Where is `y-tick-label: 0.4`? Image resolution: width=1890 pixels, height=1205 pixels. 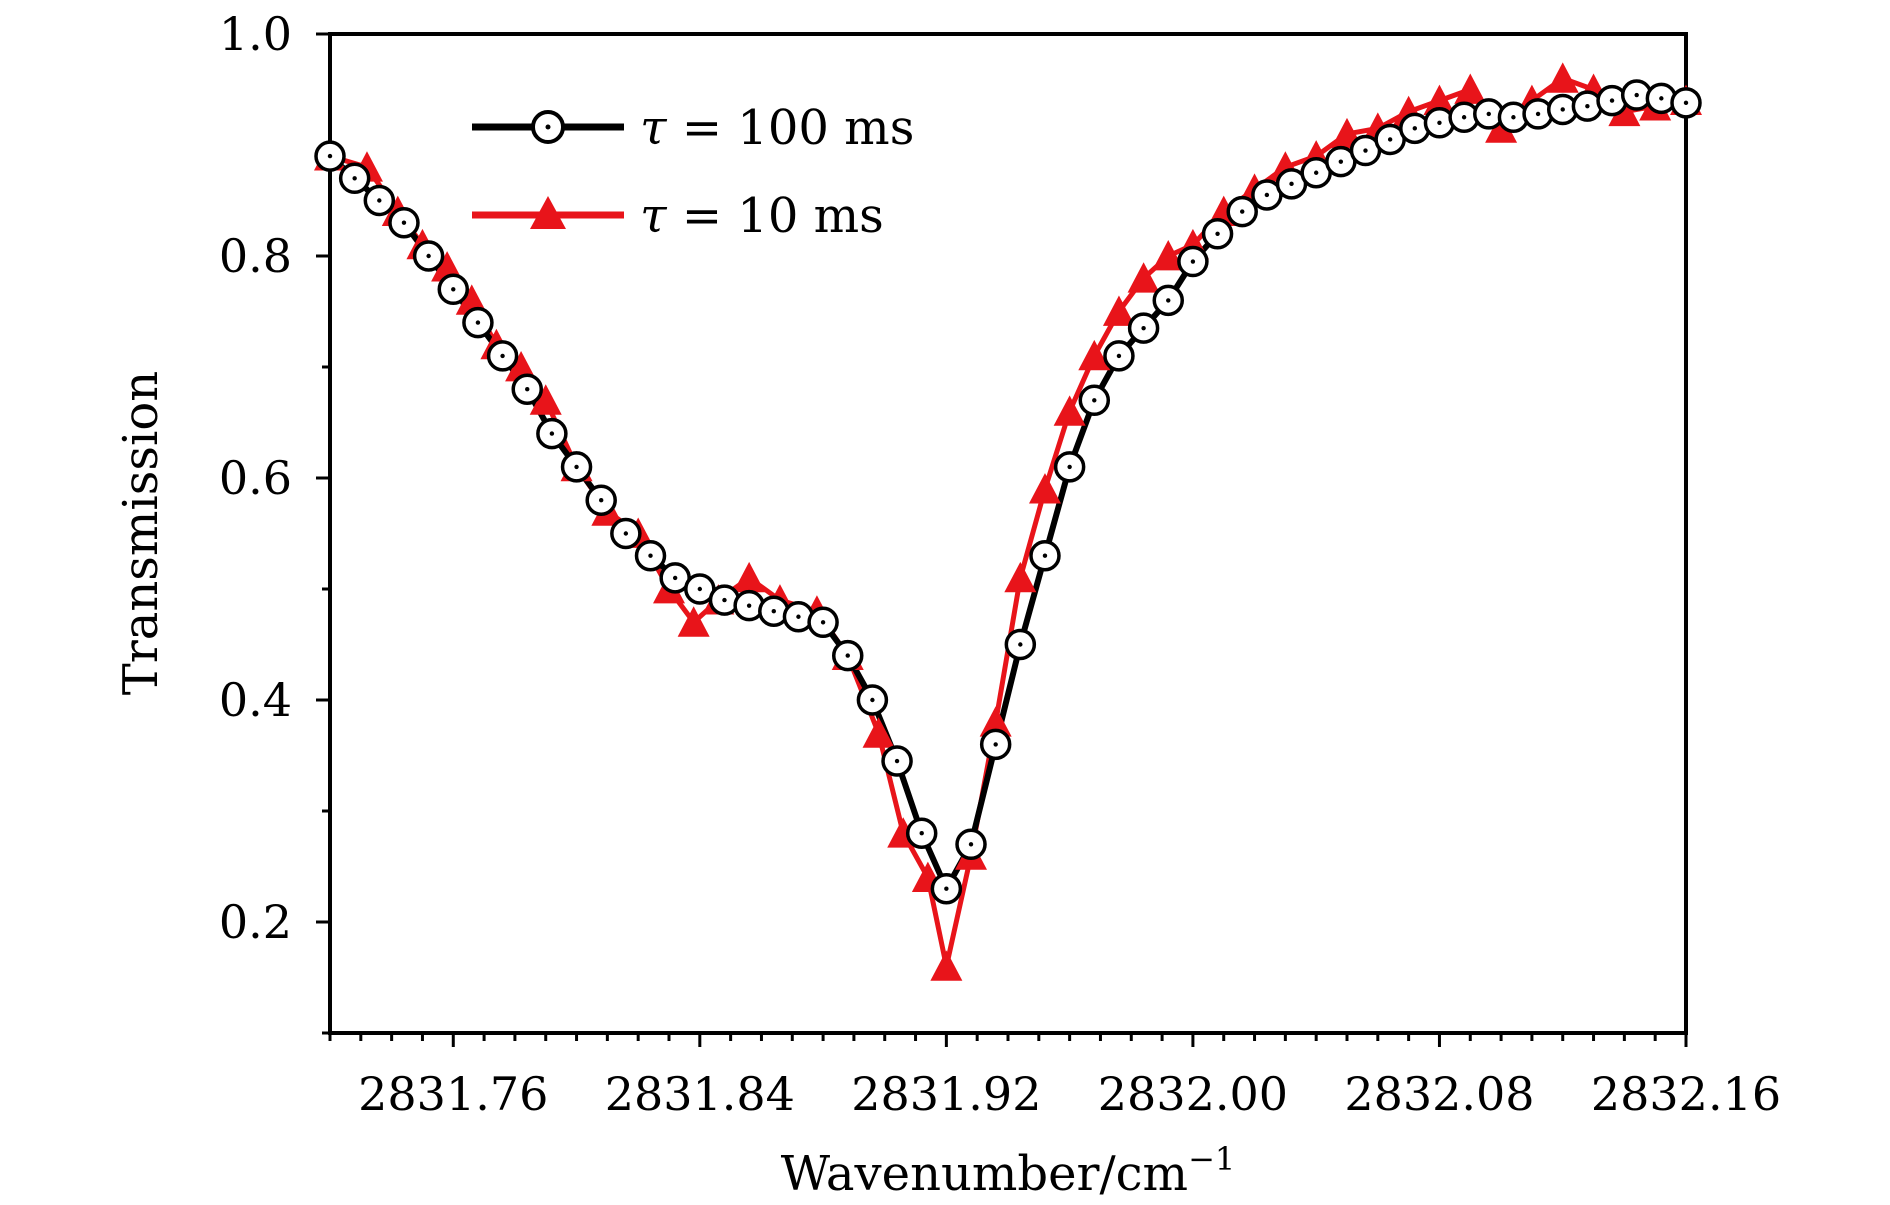
y-tick-label: 0.4 is located at coordinates (255, 700).